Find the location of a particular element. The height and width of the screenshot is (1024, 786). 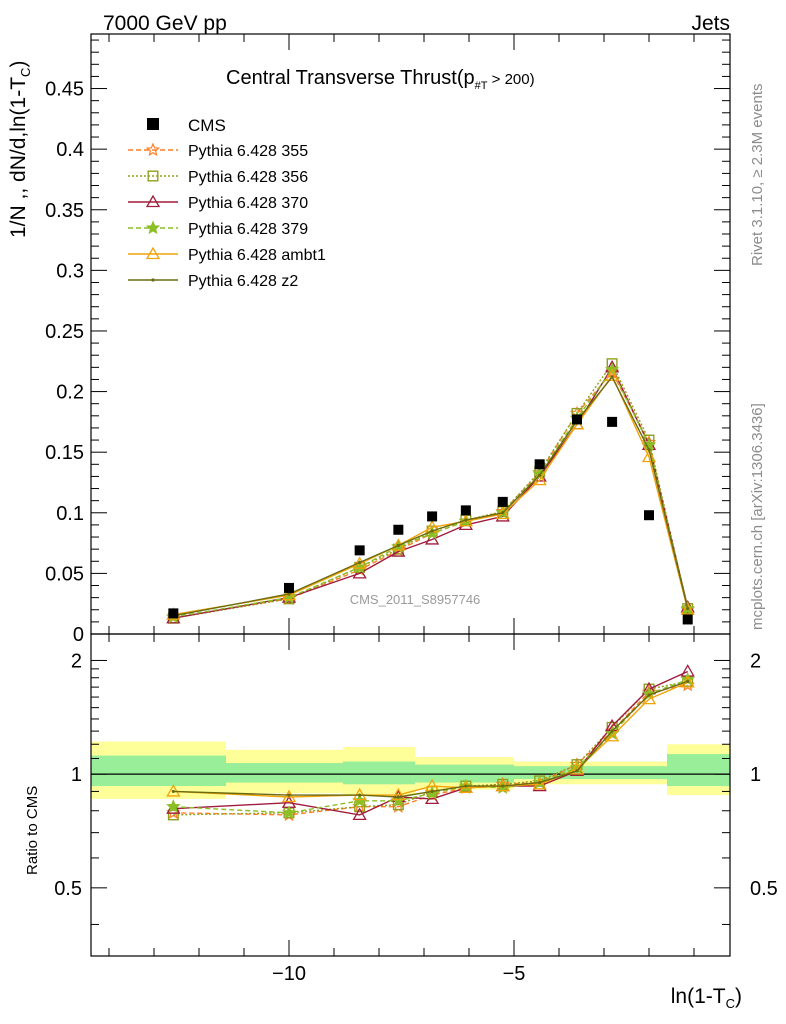

x-tick-label: −5 is located at coordinates (514, 974).